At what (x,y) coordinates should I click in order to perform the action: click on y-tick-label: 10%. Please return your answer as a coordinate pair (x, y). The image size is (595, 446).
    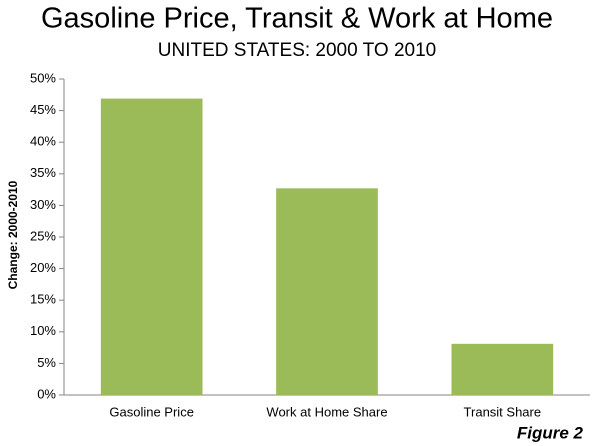
    Looking at the image, I should click on (43, 330).